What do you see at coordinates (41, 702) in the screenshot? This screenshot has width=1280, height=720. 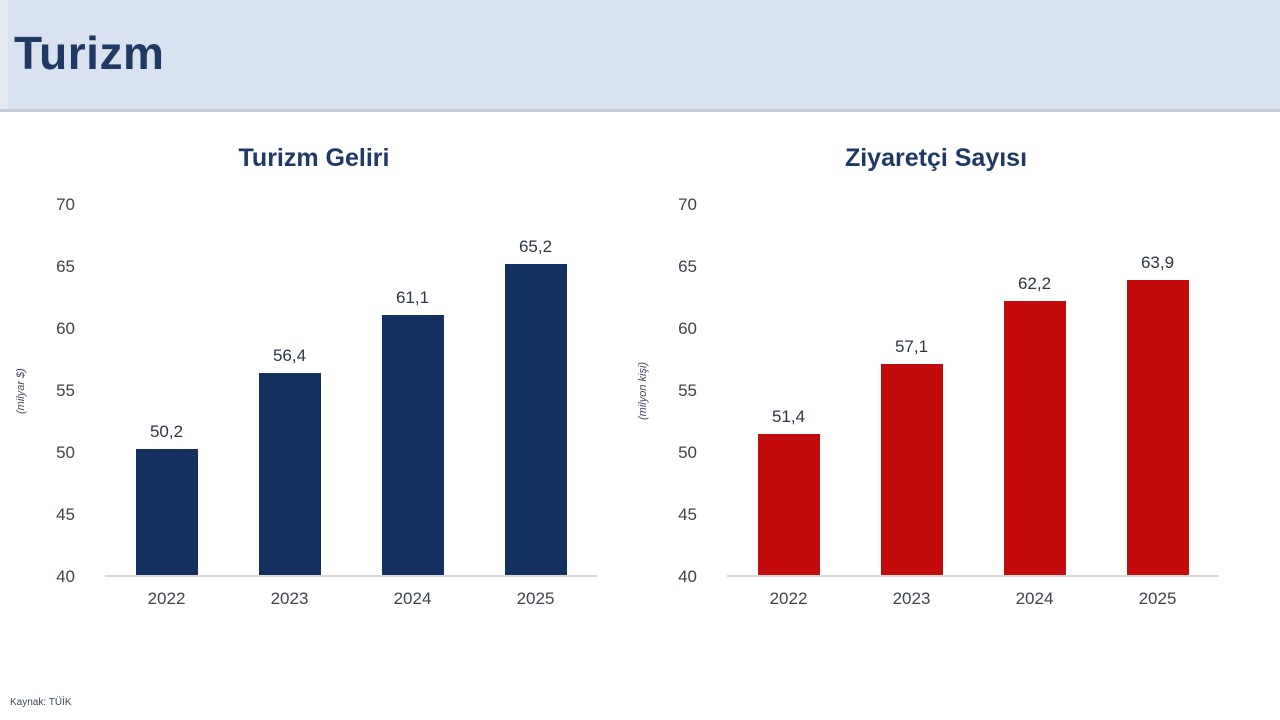 I see `source-note: Kaynak: TÜİK` at bounding box center [41, 702].